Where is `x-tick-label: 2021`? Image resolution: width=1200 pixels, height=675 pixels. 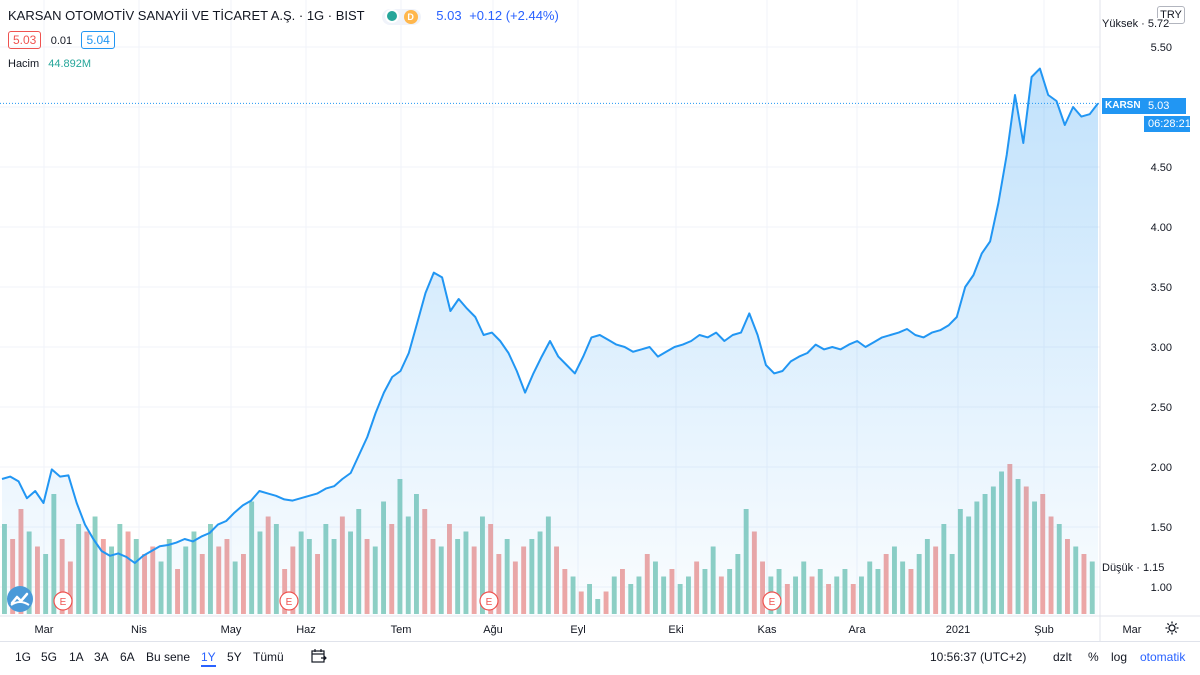 x-tick-label: 2021 is located at coordinates (958, 630).